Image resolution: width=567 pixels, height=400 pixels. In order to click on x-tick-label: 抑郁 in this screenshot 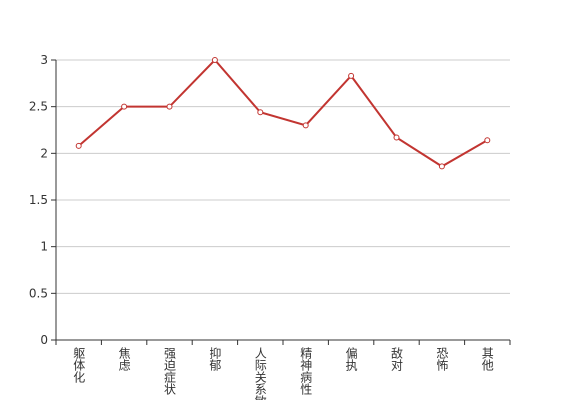, I will do `click(215, 359)`.